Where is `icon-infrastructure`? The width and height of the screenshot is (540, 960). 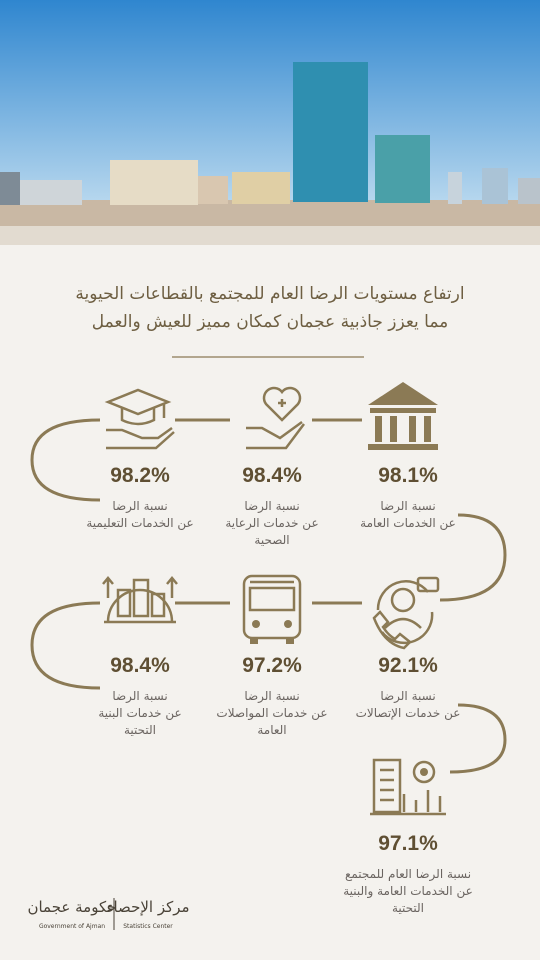
icon-infrastructure is located at coordinates (140, 600).